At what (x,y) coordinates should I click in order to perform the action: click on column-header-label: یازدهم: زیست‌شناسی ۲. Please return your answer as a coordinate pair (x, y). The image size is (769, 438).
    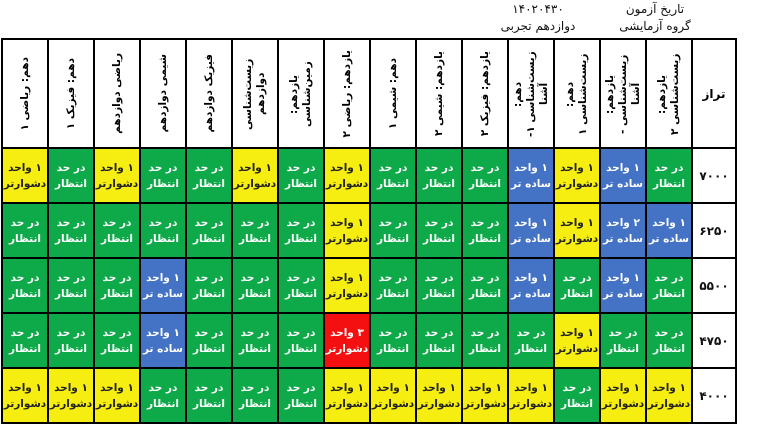
    Looking at the image, I should click on (668, 93).